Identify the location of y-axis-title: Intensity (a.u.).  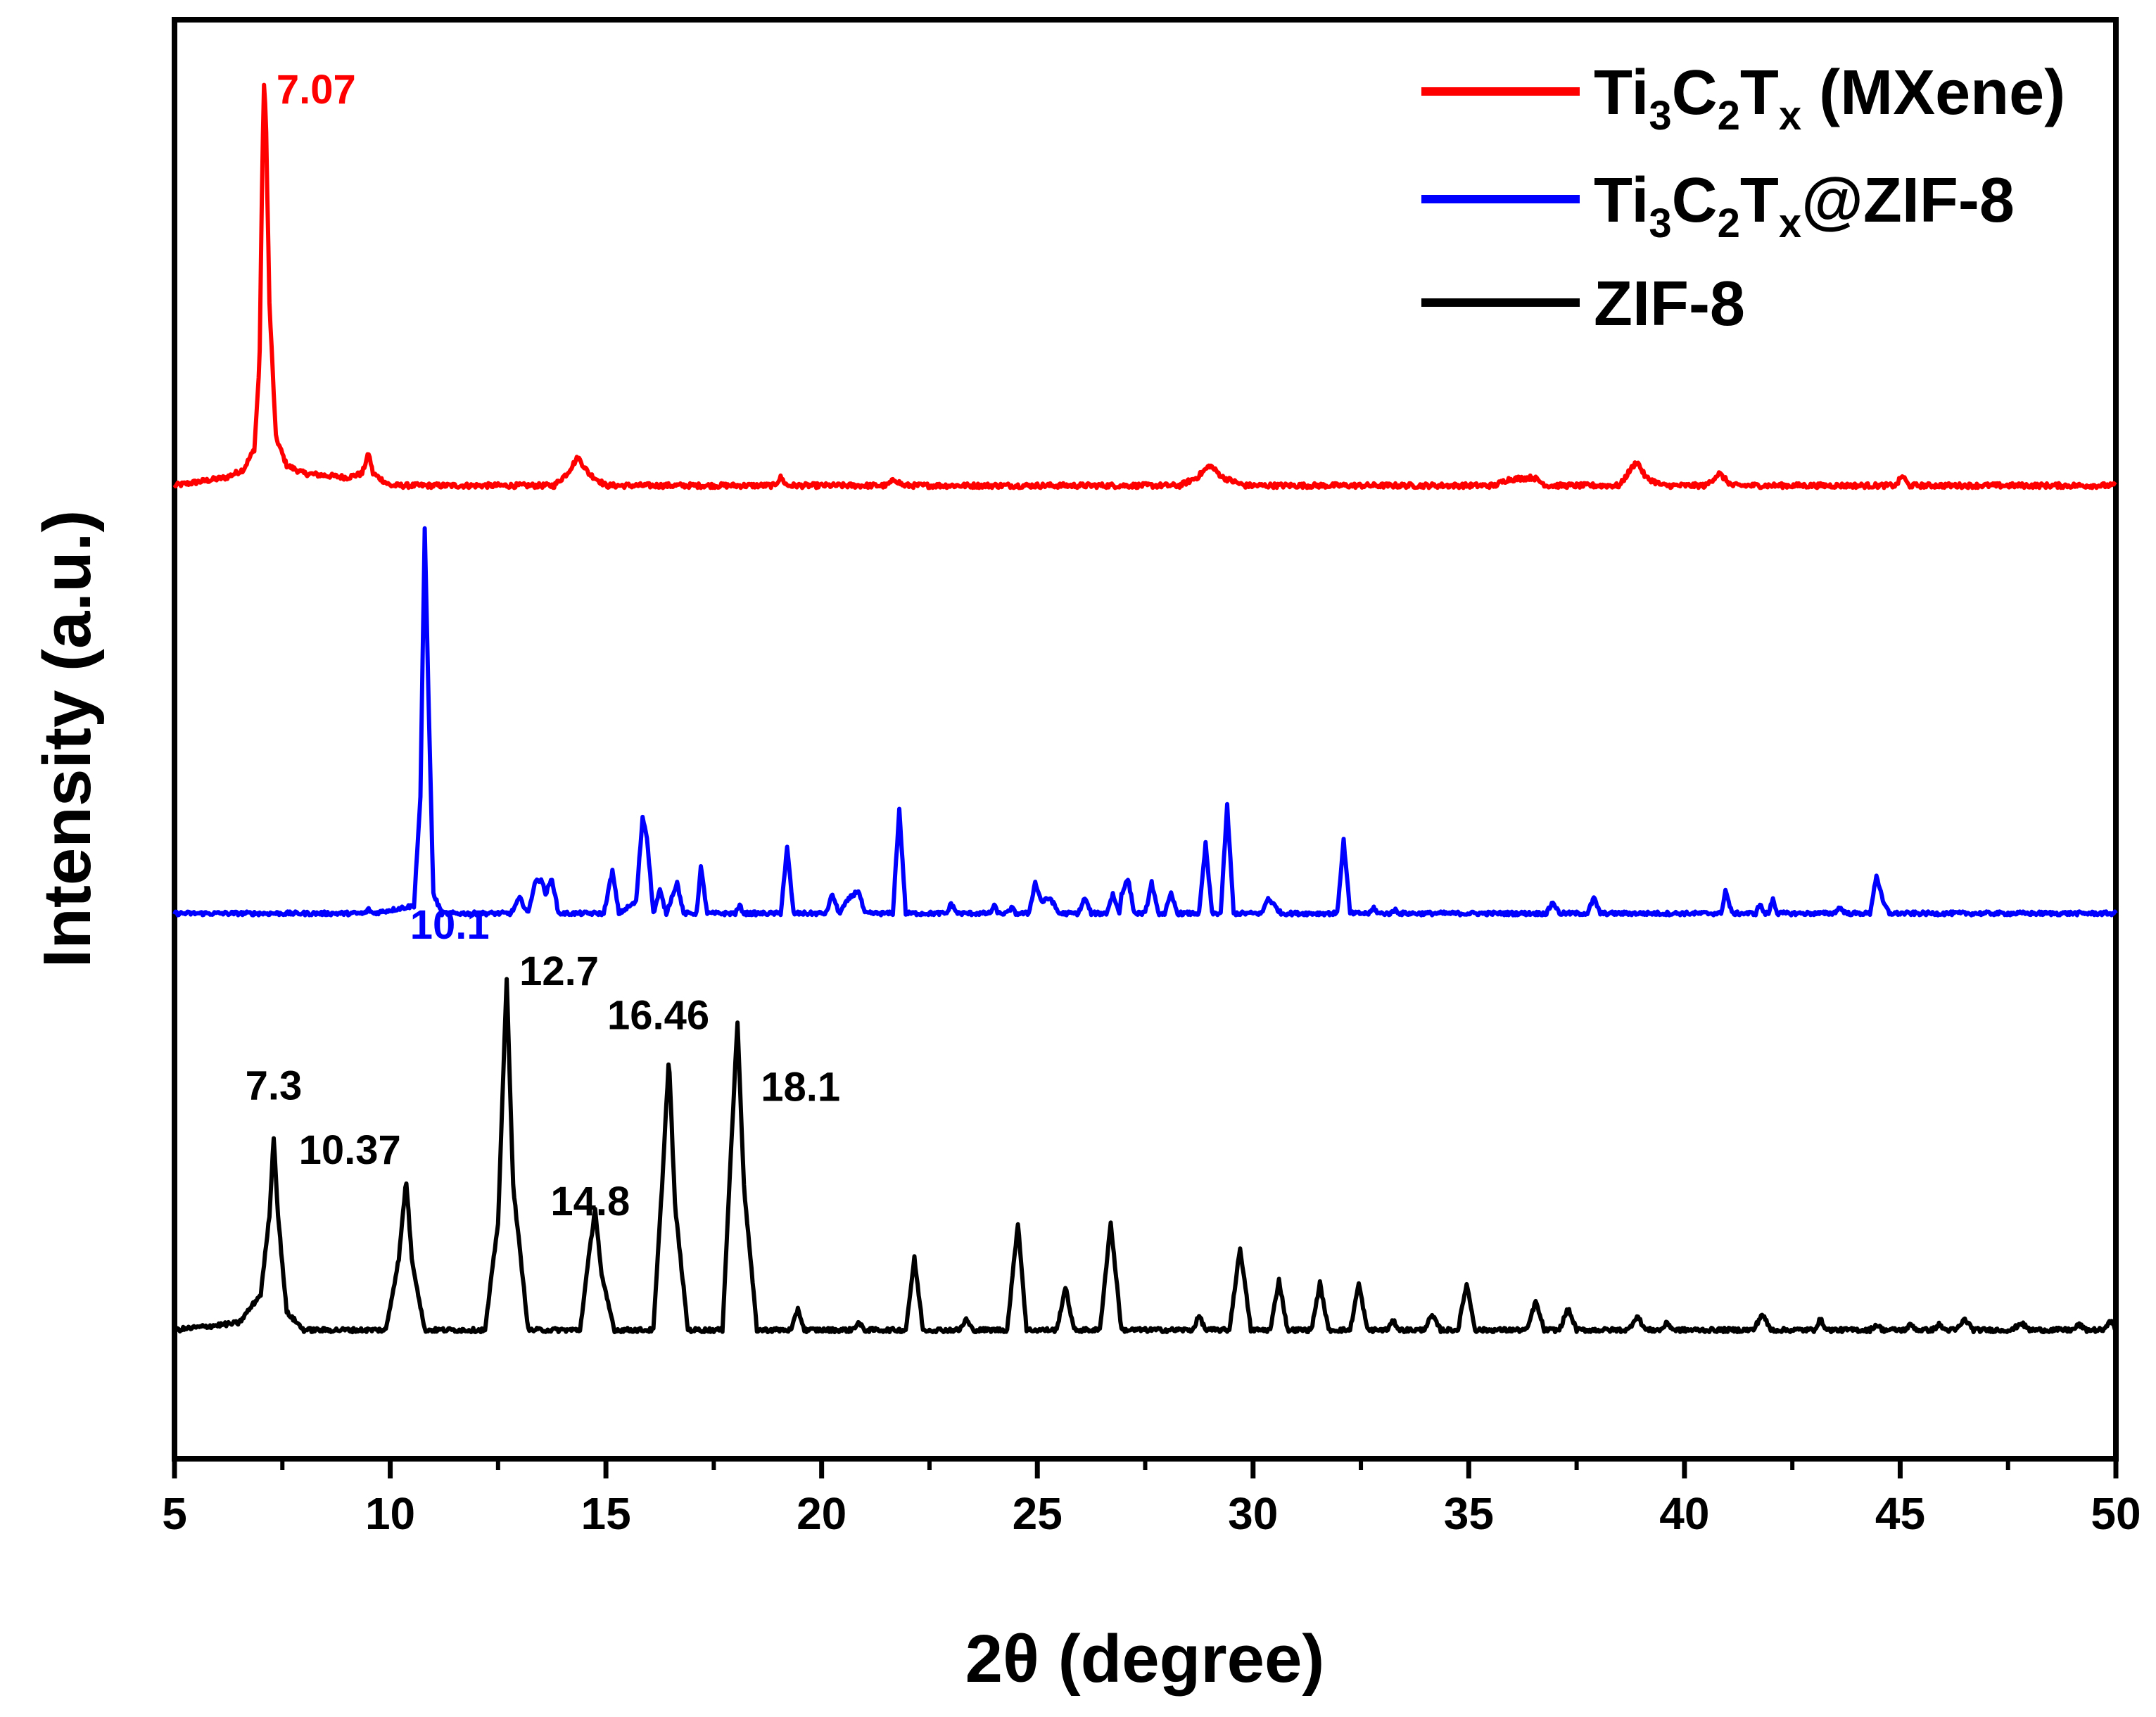
(67, 739).